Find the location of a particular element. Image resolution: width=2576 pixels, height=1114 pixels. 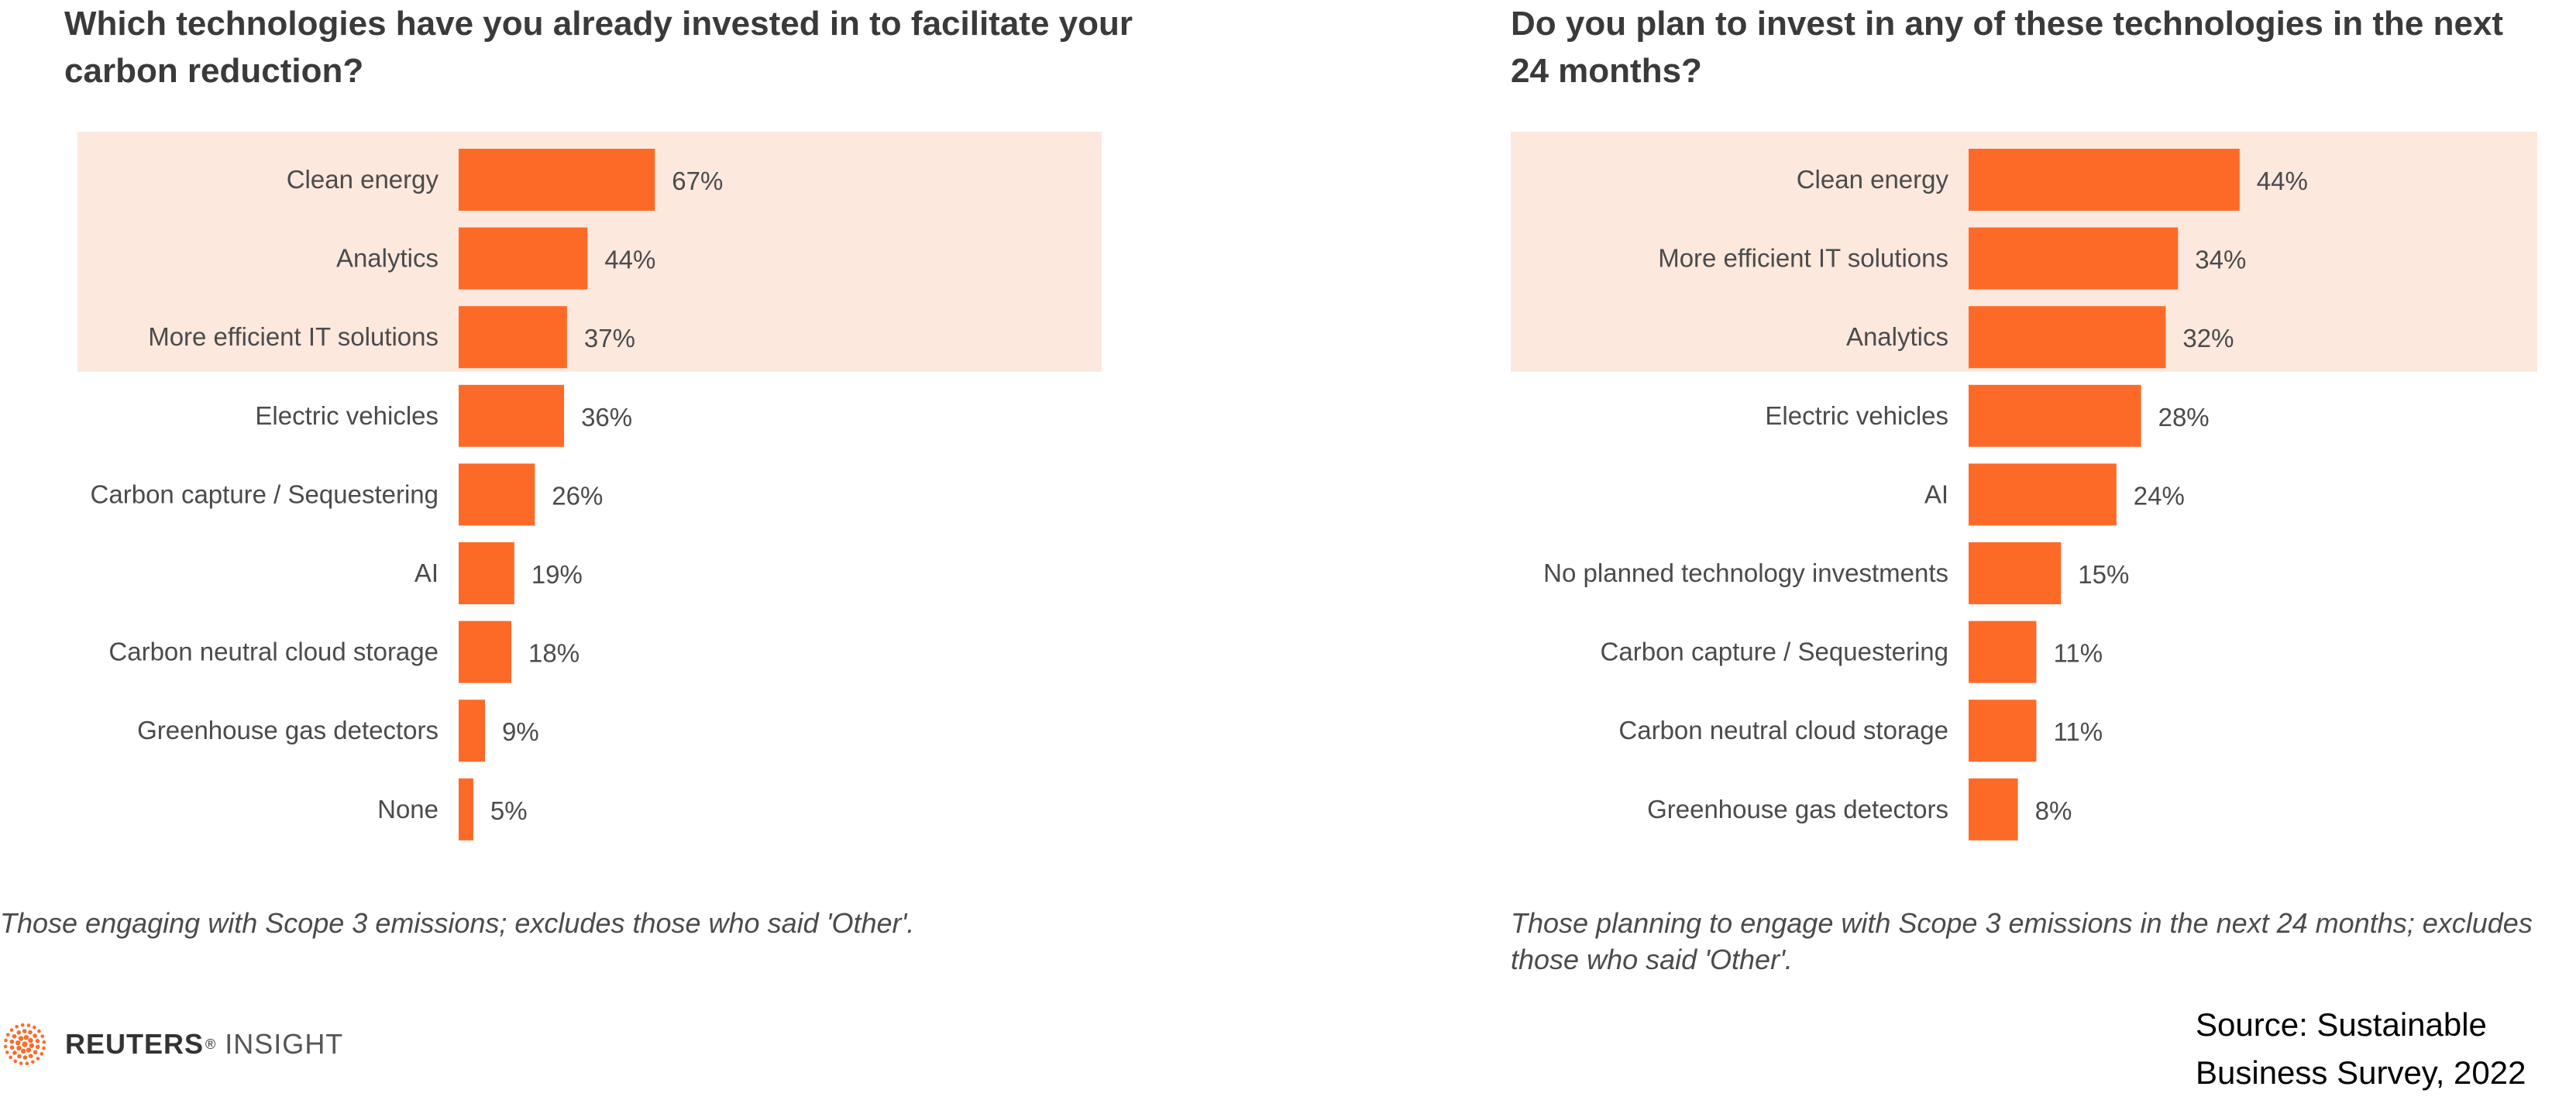

data-label: 67% is located at coordinates (697, 181).